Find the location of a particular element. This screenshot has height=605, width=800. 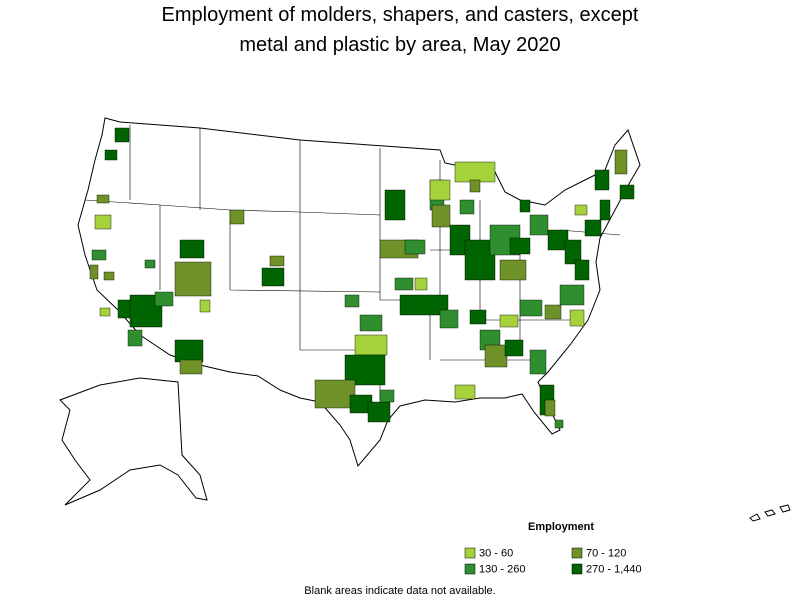

hawaii is located at coordinates (770, 513).